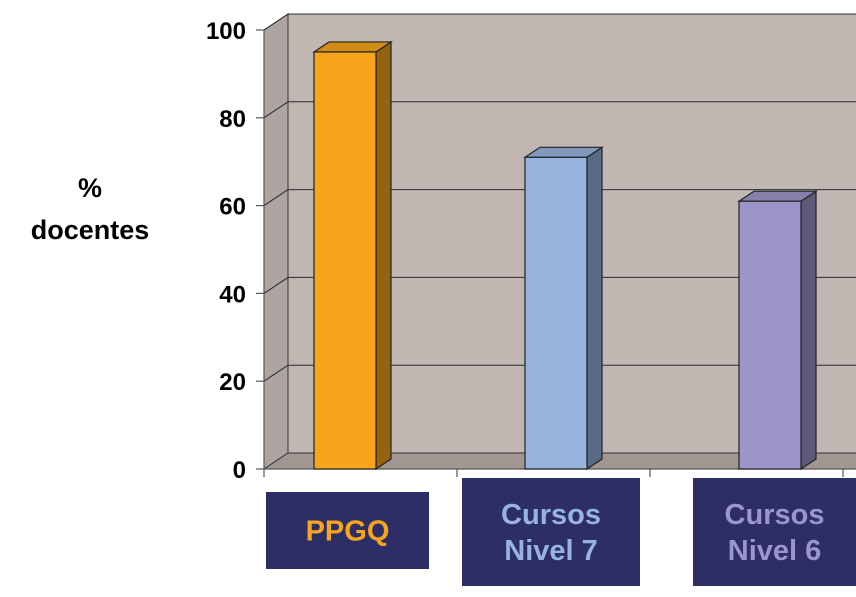 Image resolution: width=856 pixels, height=597 pixels. Describe the element at coordinates (232, 382) in the screenshot. I see `y-tick-label: 20` at that location.